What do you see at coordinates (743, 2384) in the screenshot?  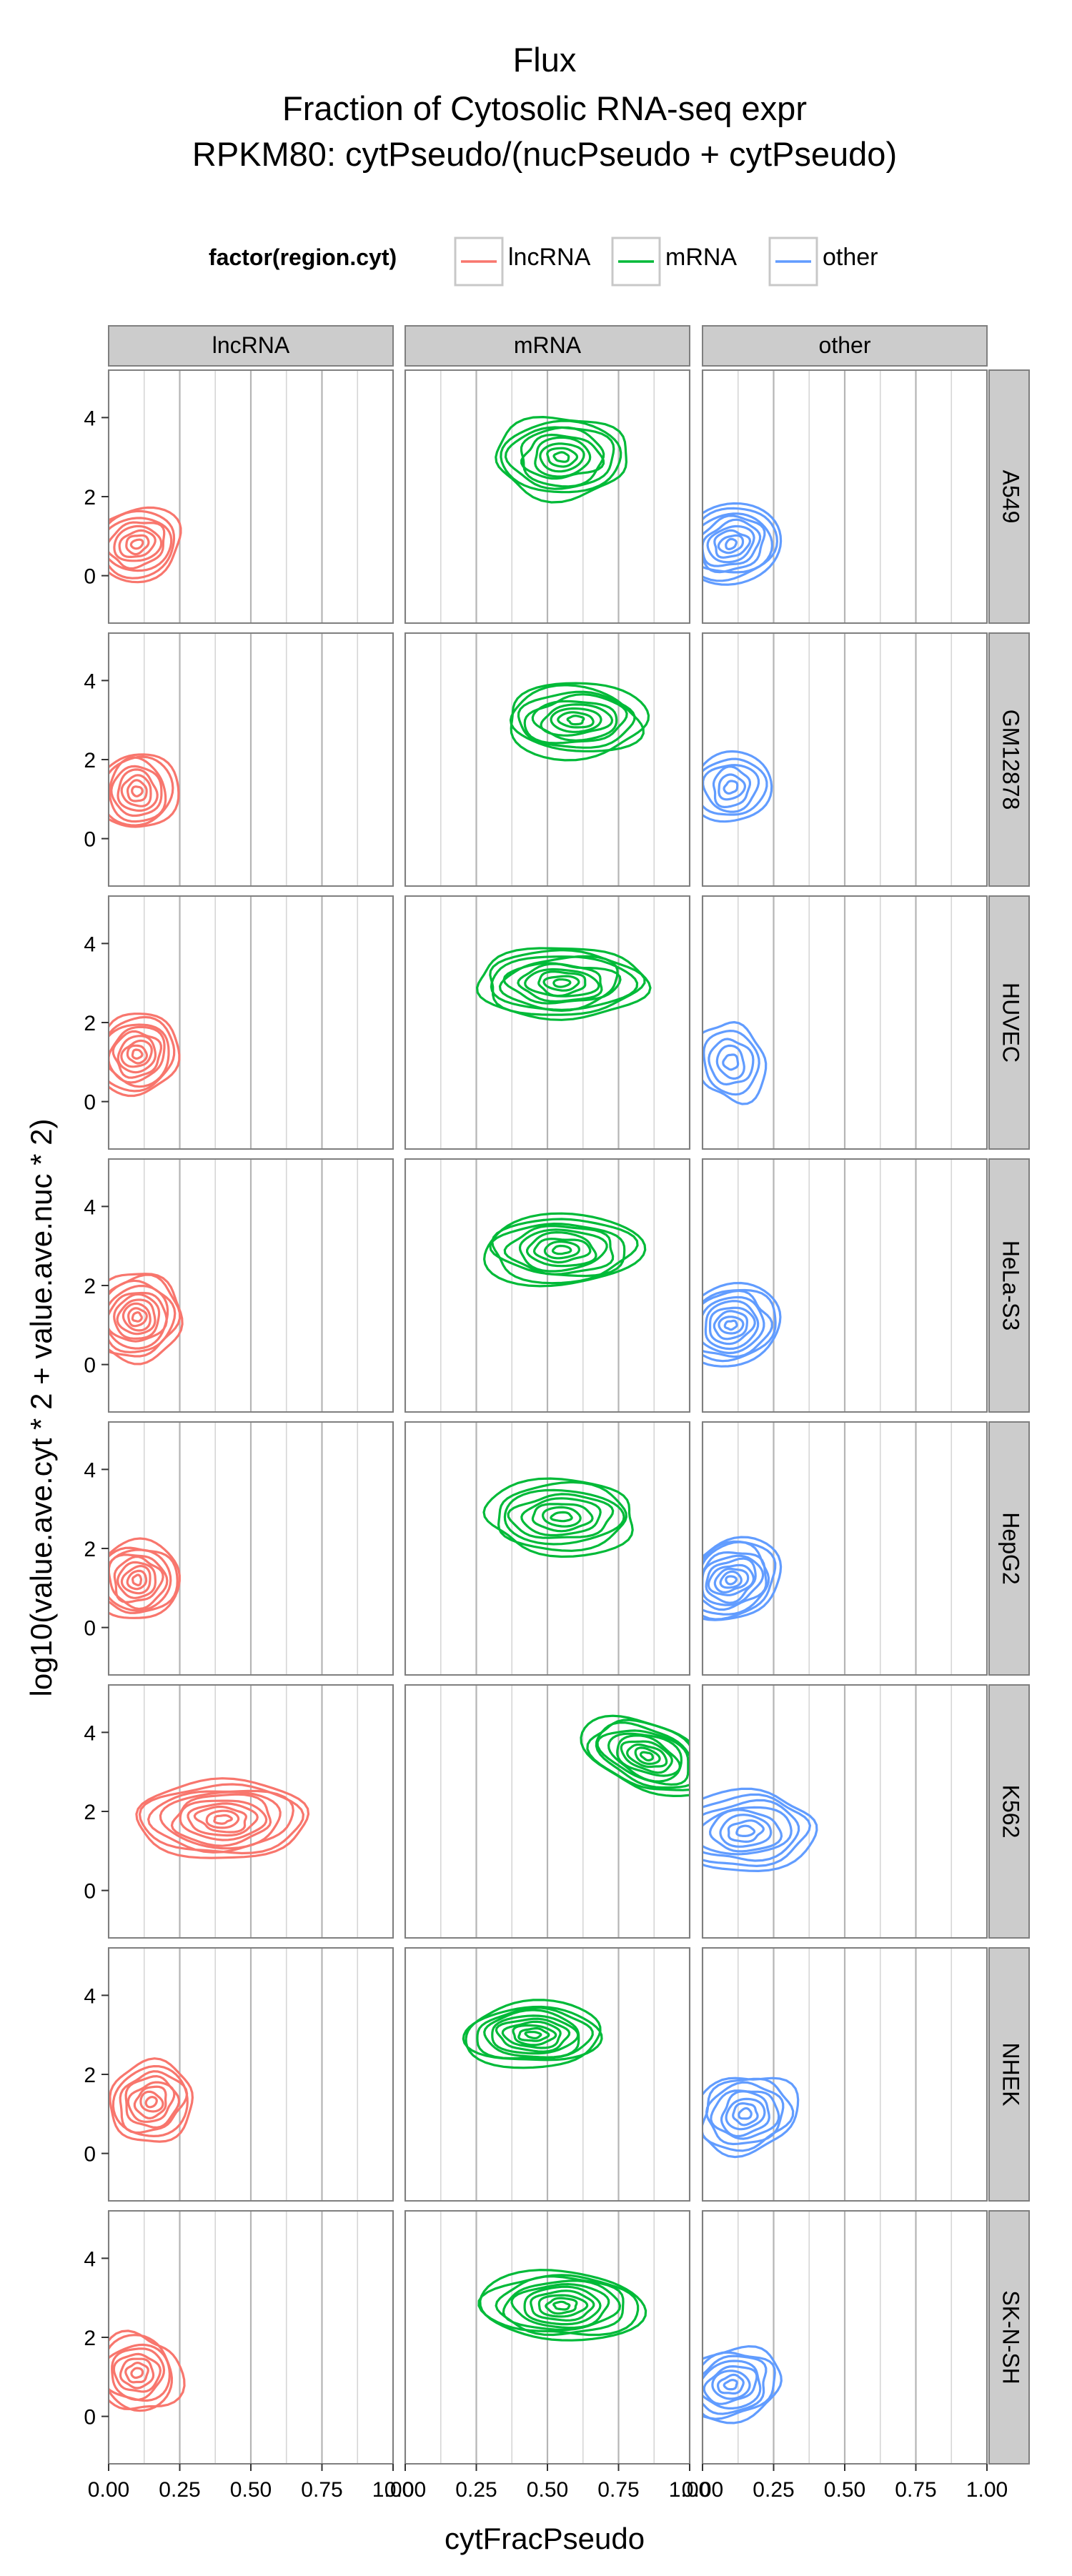 I see `contour-SK-N-SH-other` at bounding box center [743, 2384].